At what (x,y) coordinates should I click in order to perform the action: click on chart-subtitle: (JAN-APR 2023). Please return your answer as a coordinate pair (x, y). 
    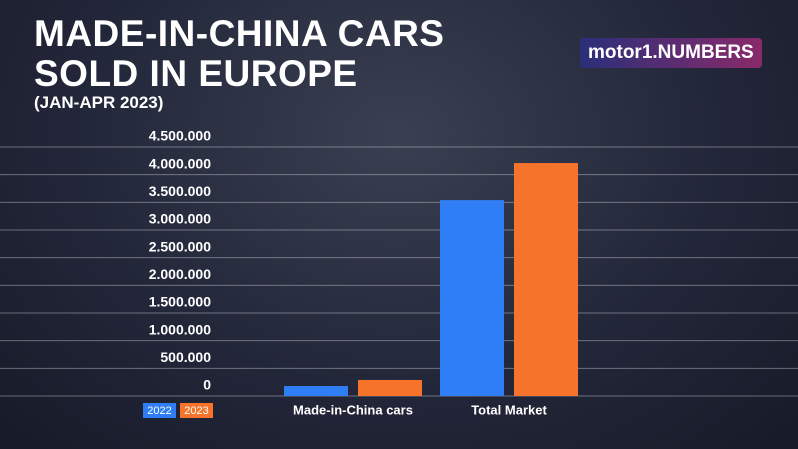
    Looking at the image, I should click on (99, 102).